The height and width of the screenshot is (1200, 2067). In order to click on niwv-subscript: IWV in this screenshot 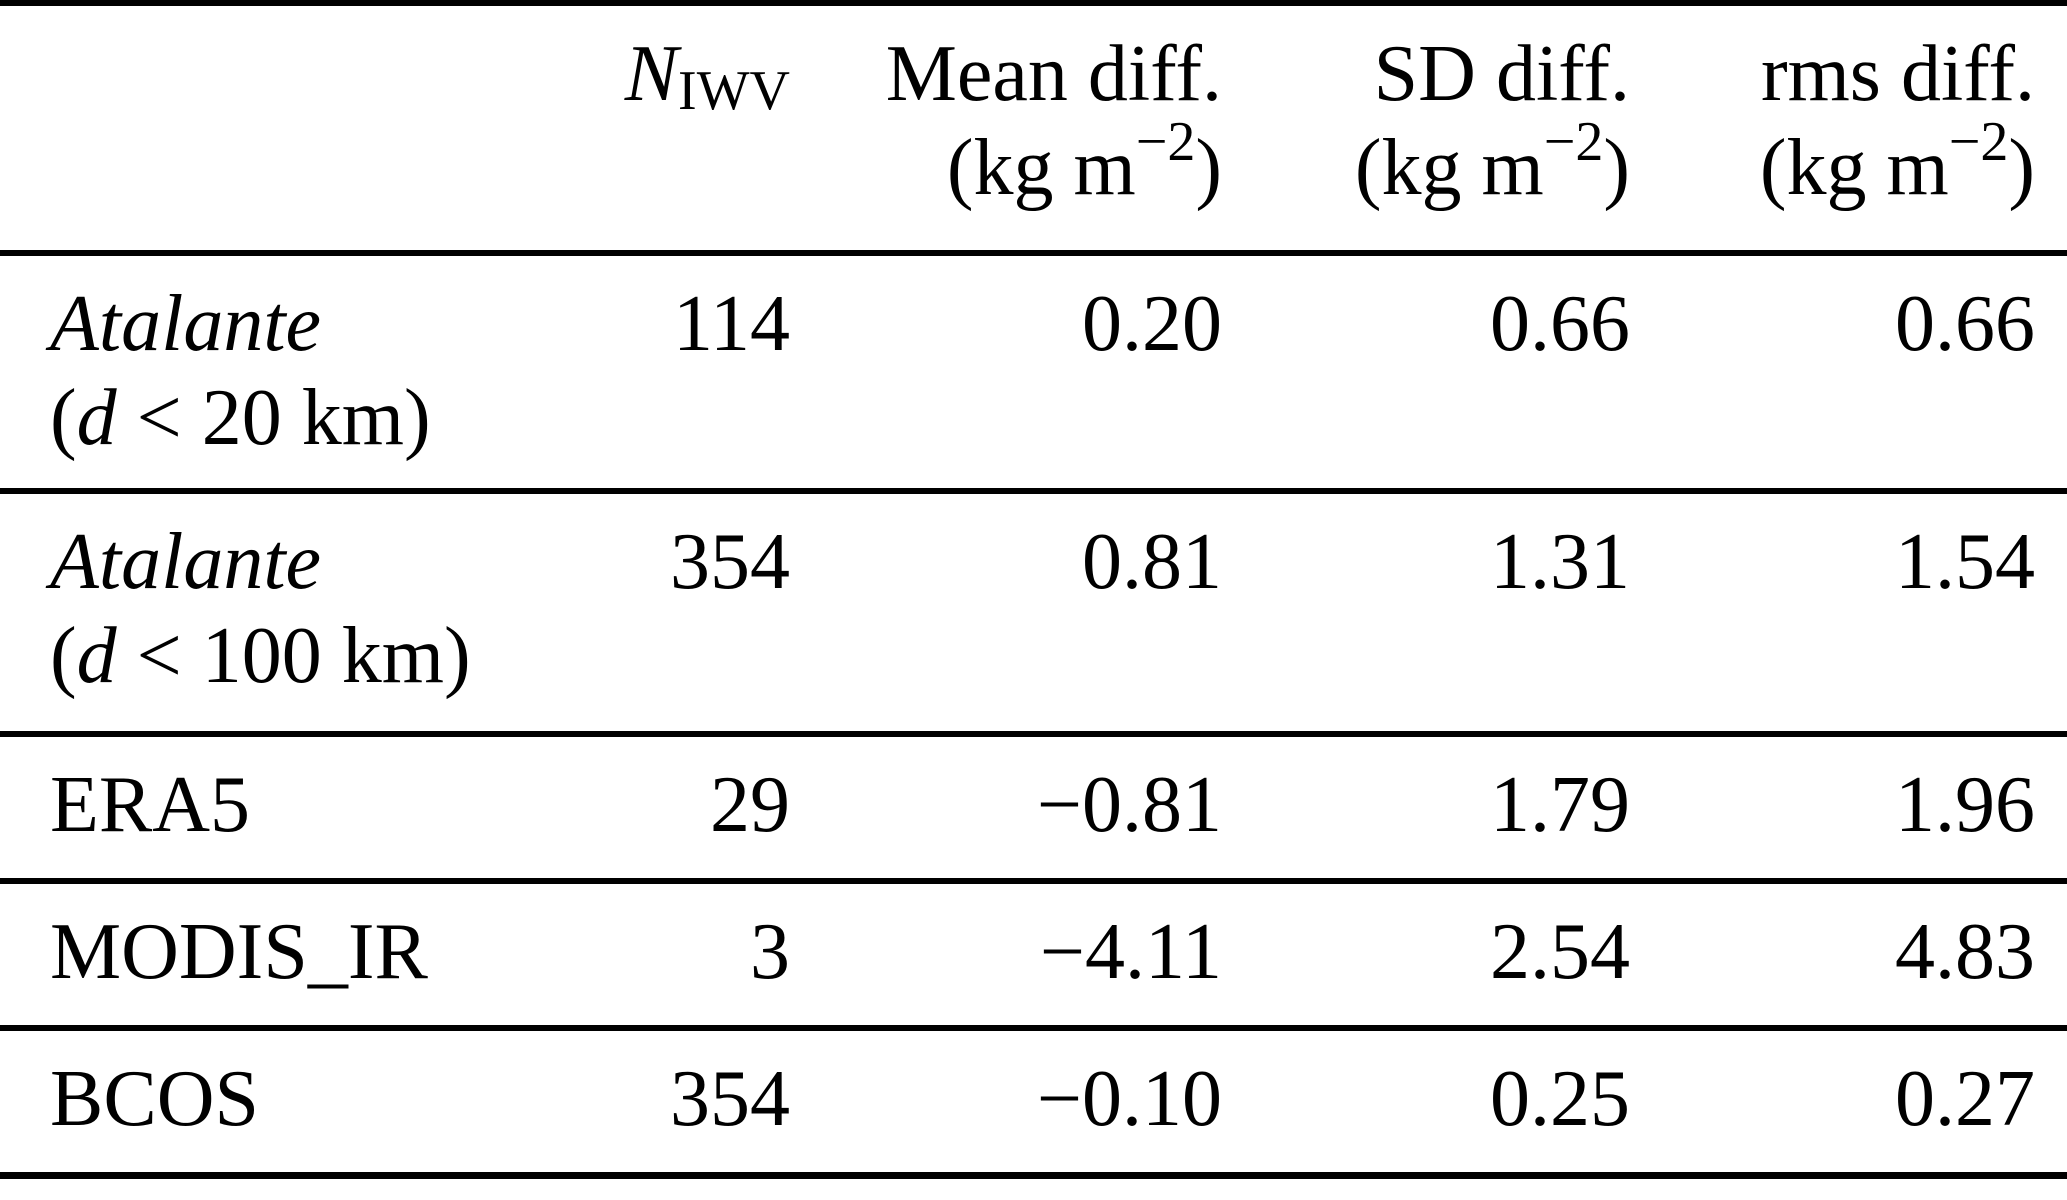, I will do `click(734, 90)`.